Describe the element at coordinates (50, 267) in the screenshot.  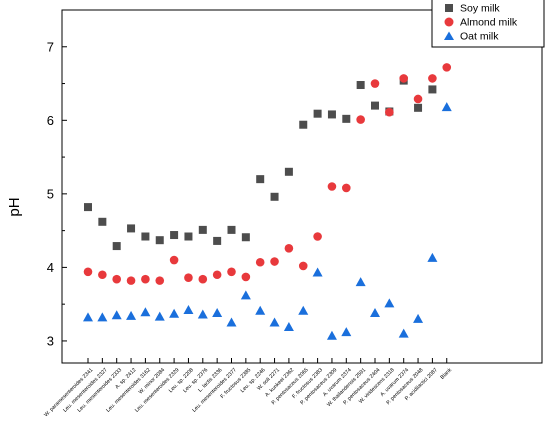
I see `y-tick-label-4: 4` at that location.